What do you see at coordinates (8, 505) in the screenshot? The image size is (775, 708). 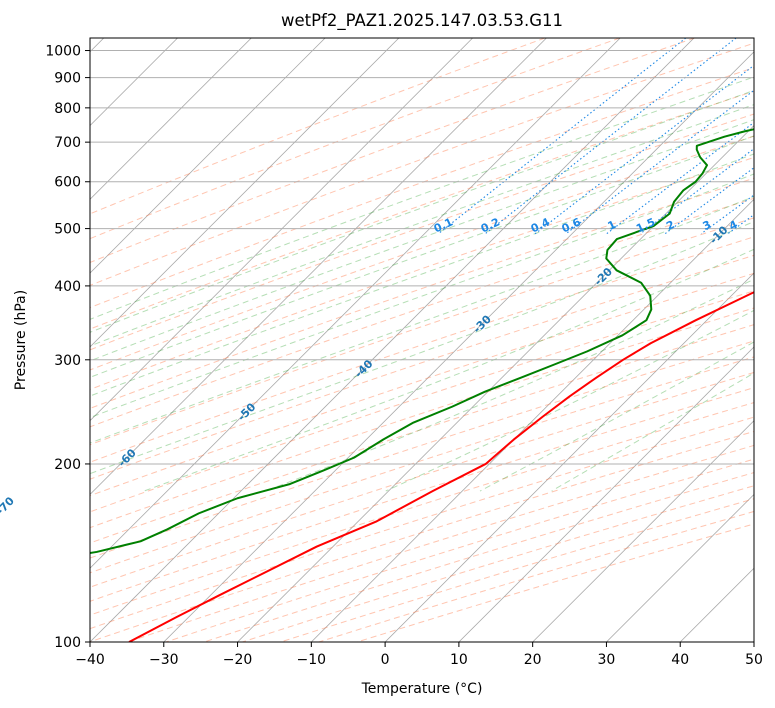 I see `isotherm-label: -70` at bounding box center [8, 505].